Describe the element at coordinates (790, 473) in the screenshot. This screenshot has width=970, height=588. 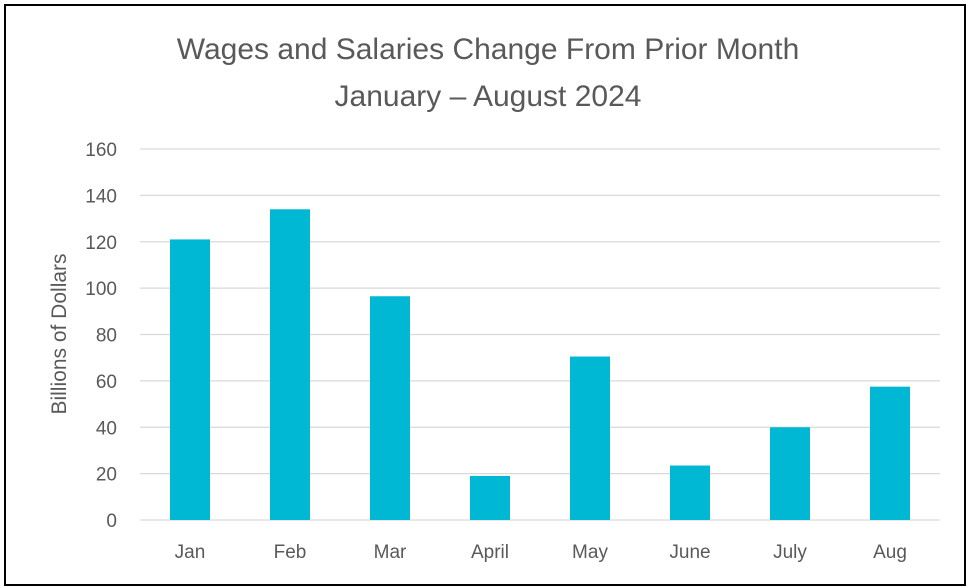
I see `bar-july` at that location.